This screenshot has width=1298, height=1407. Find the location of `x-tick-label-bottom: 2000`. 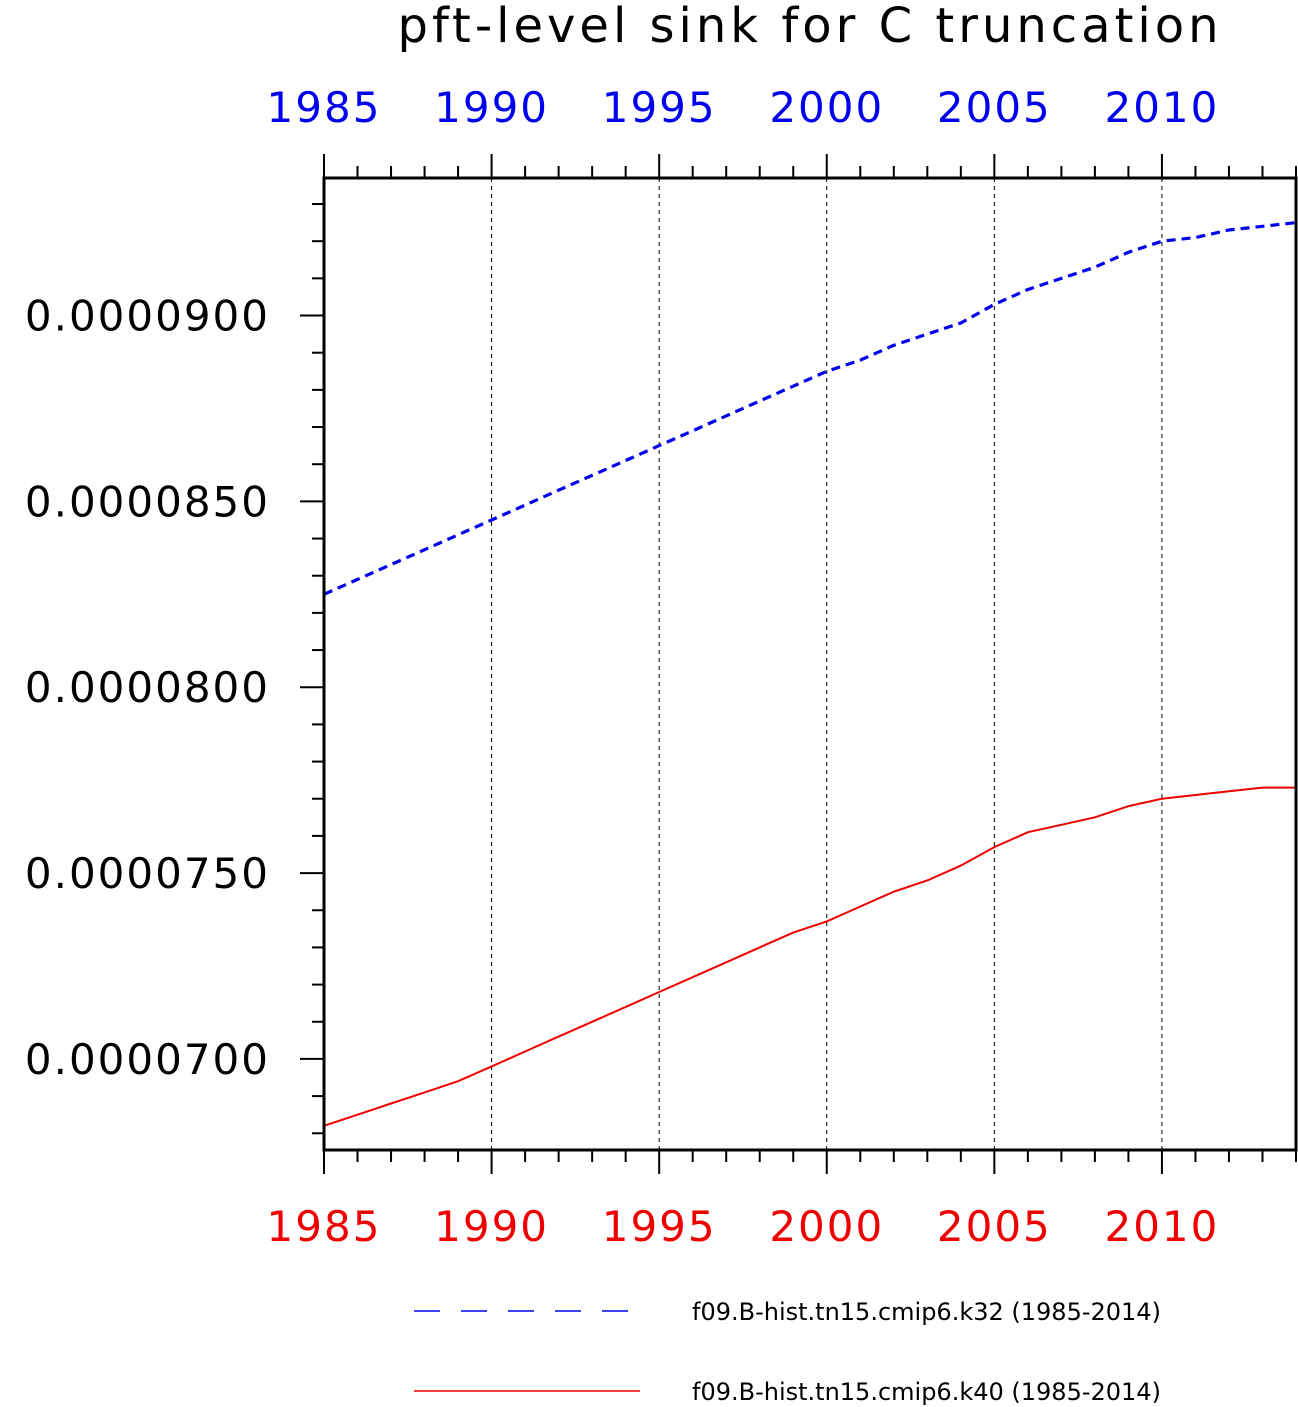

x-tick-label-bottom: 2000 is located at coordinates (826, 1226).